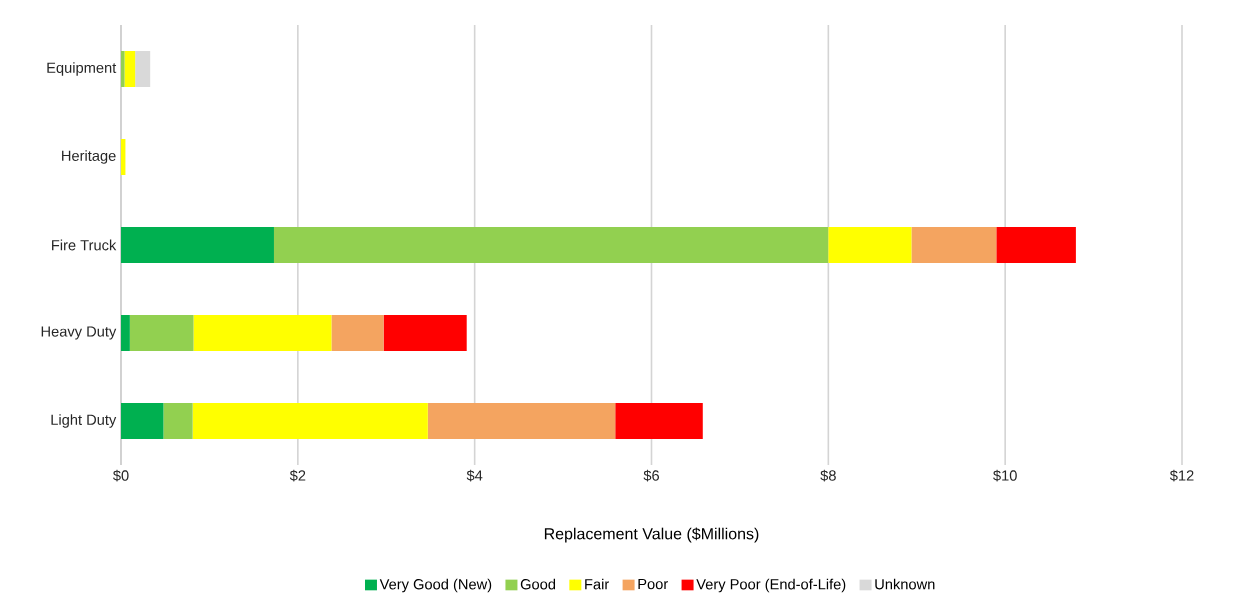 Image resolution: width=1236 pixels, height=609 pixels. Describe the element at coordinates (905, 584) in the screenshot. I see `legend-label: Unknown` at that location.